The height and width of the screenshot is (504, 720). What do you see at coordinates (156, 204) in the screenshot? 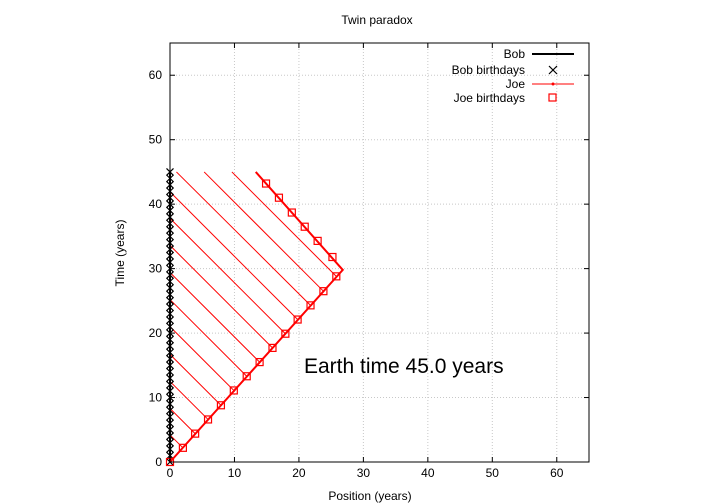
I see `y-tick-label: 40` at bounding box center [156, 204].